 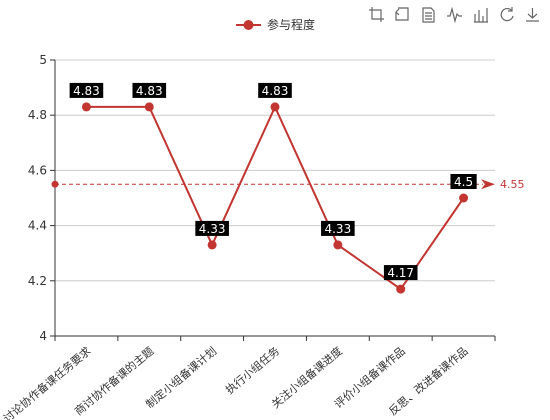 I want to click on crop-icon, so click(x=376, y=14).